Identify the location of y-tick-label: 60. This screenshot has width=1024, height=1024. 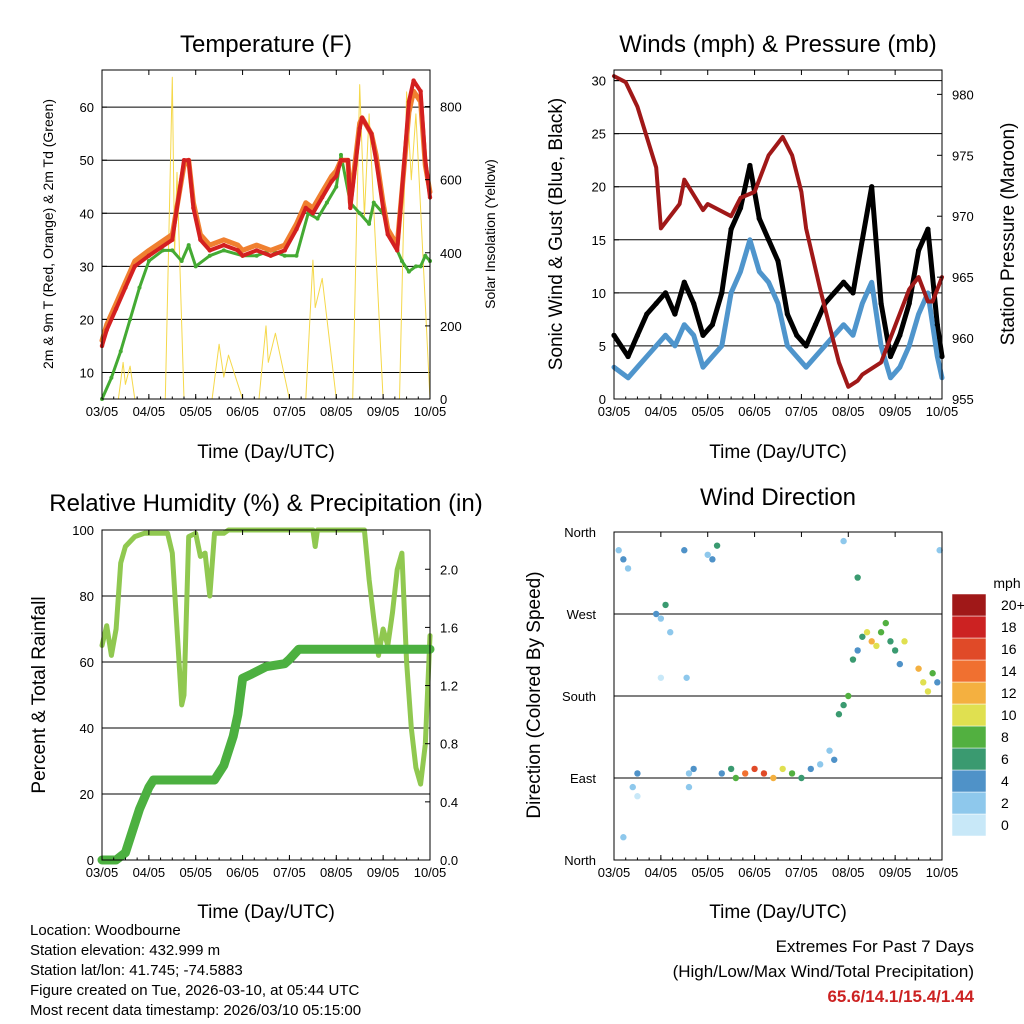
(87, 662).